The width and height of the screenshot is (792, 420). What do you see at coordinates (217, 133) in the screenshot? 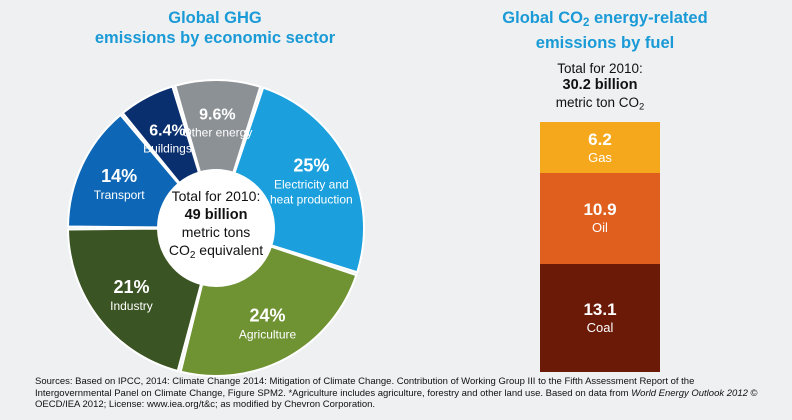
I see `donut-category-label: Other energy` at bounding box center [217, 133].